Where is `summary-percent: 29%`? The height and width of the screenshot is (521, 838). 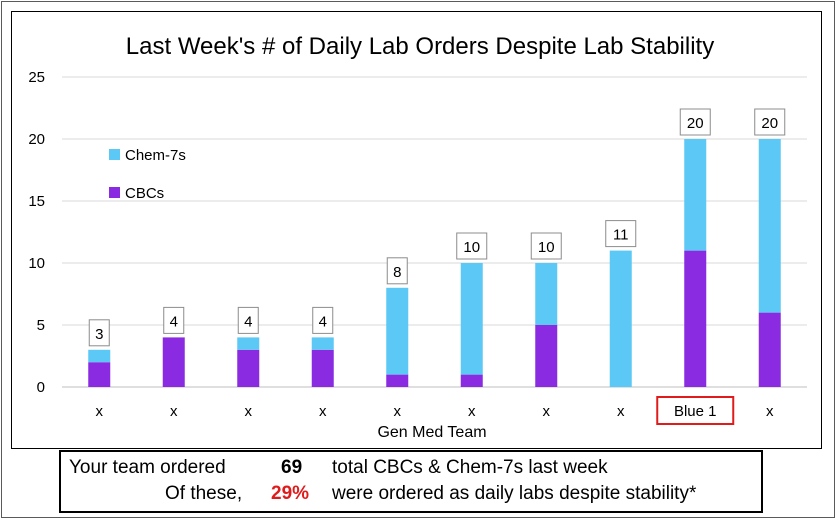
summary-percent: 29% is located at coordinates (290, 493).